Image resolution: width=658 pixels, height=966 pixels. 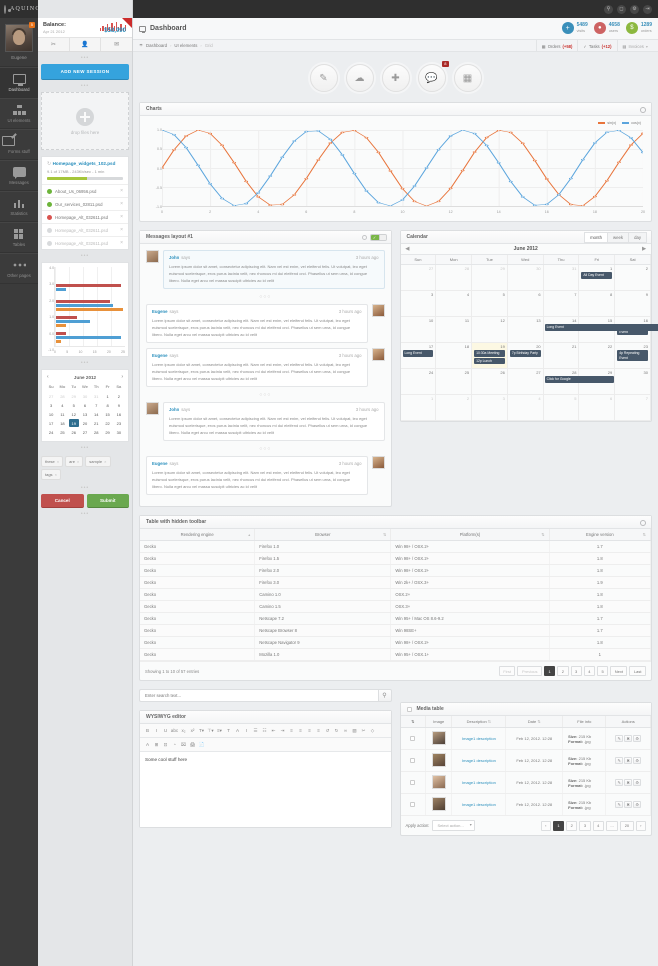 What do you see at coordinates (628, 782) in the screenshot?
I see `delete-icon: ✖` at bounding box center [628, 782].